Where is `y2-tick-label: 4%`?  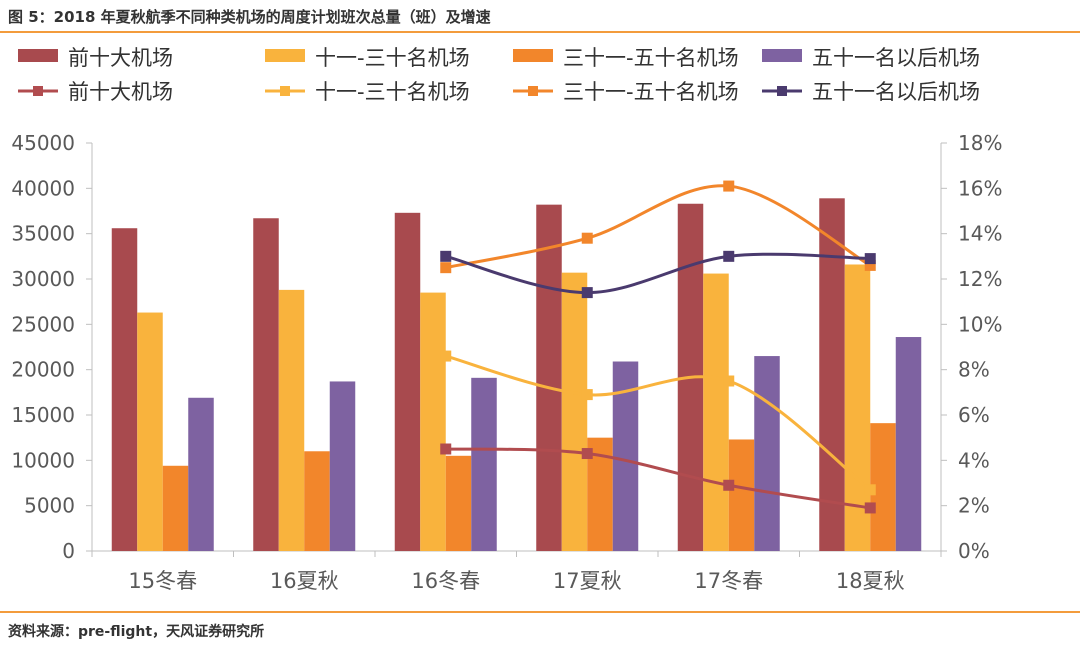
y2-tick-label: 4% is located at coordinates (974, 460).